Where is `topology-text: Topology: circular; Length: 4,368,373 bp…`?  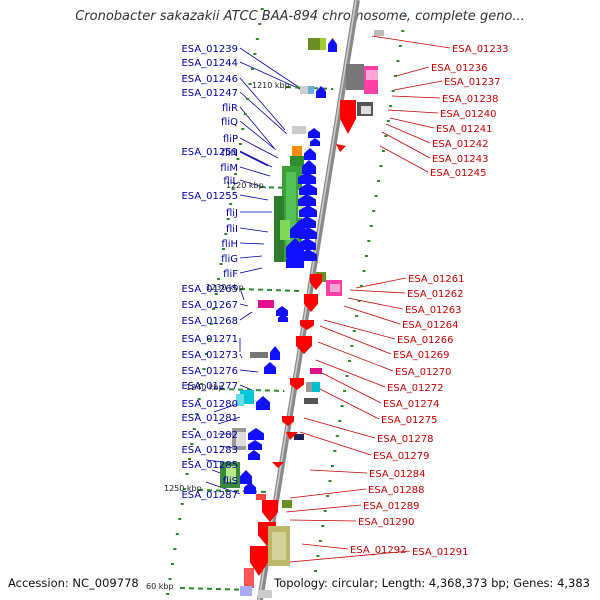 topology-text: Topology: circular; Length: 4,368,373 bp… is located at coordinates (430, 583).